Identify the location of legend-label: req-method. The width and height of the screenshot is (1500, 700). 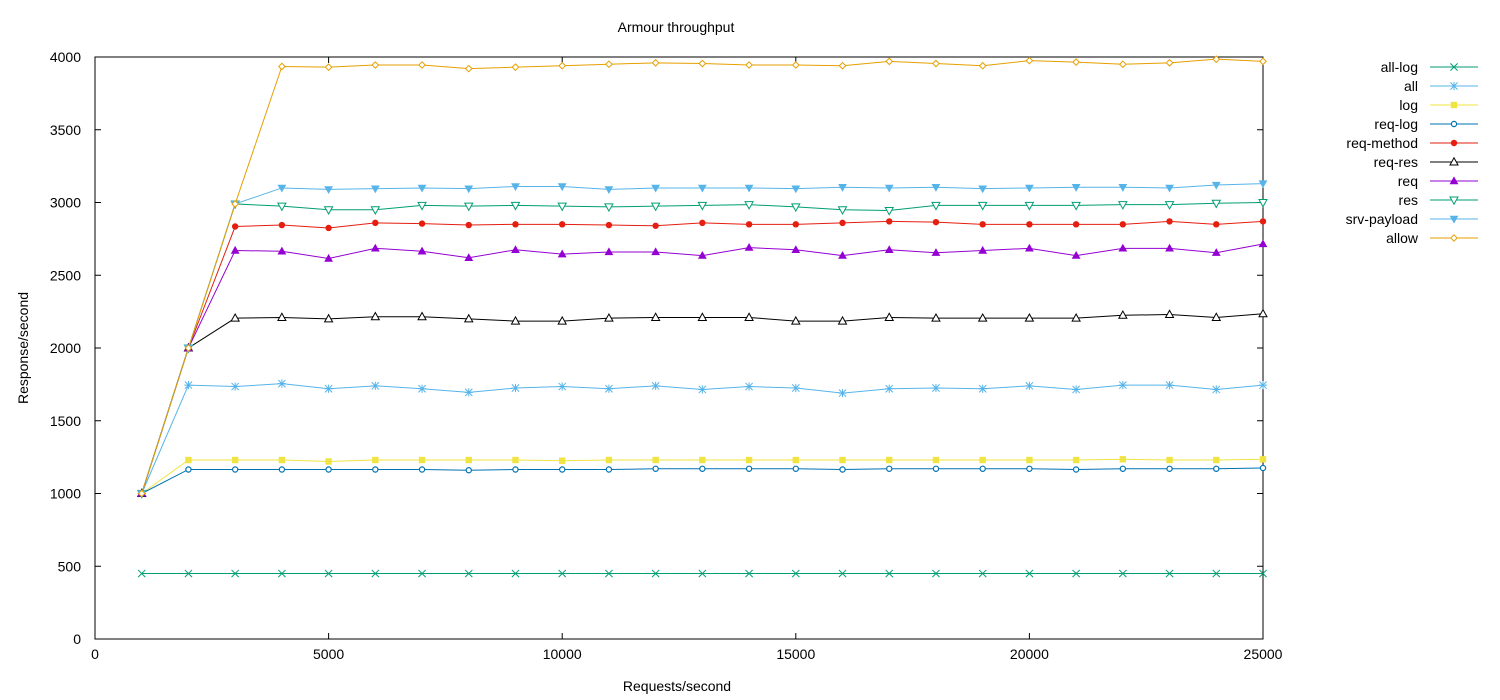
(1382, 143).